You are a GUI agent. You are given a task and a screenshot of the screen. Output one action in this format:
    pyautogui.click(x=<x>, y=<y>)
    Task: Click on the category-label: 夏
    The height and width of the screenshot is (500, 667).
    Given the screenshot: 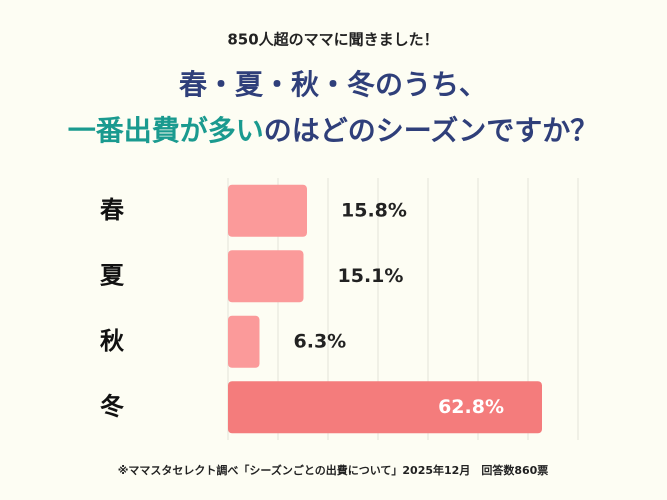 What is the action you would take?
    pyautogui.click(x=112, y=275)
    